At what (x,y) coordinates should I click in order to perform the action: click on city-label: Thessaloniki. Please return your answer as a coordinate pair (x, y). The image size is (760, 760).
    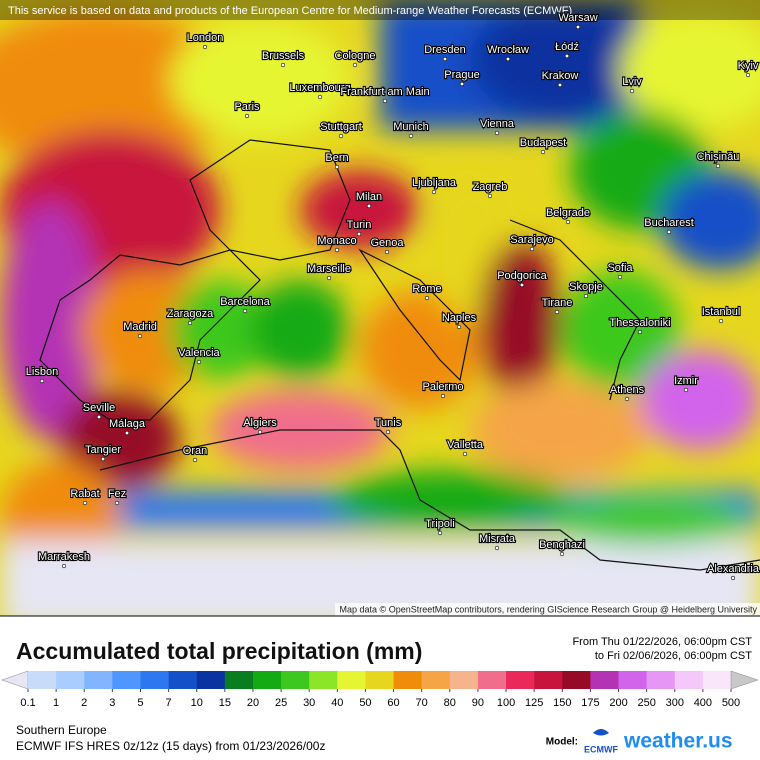
    Looking at the image, I should click on (639, 323).